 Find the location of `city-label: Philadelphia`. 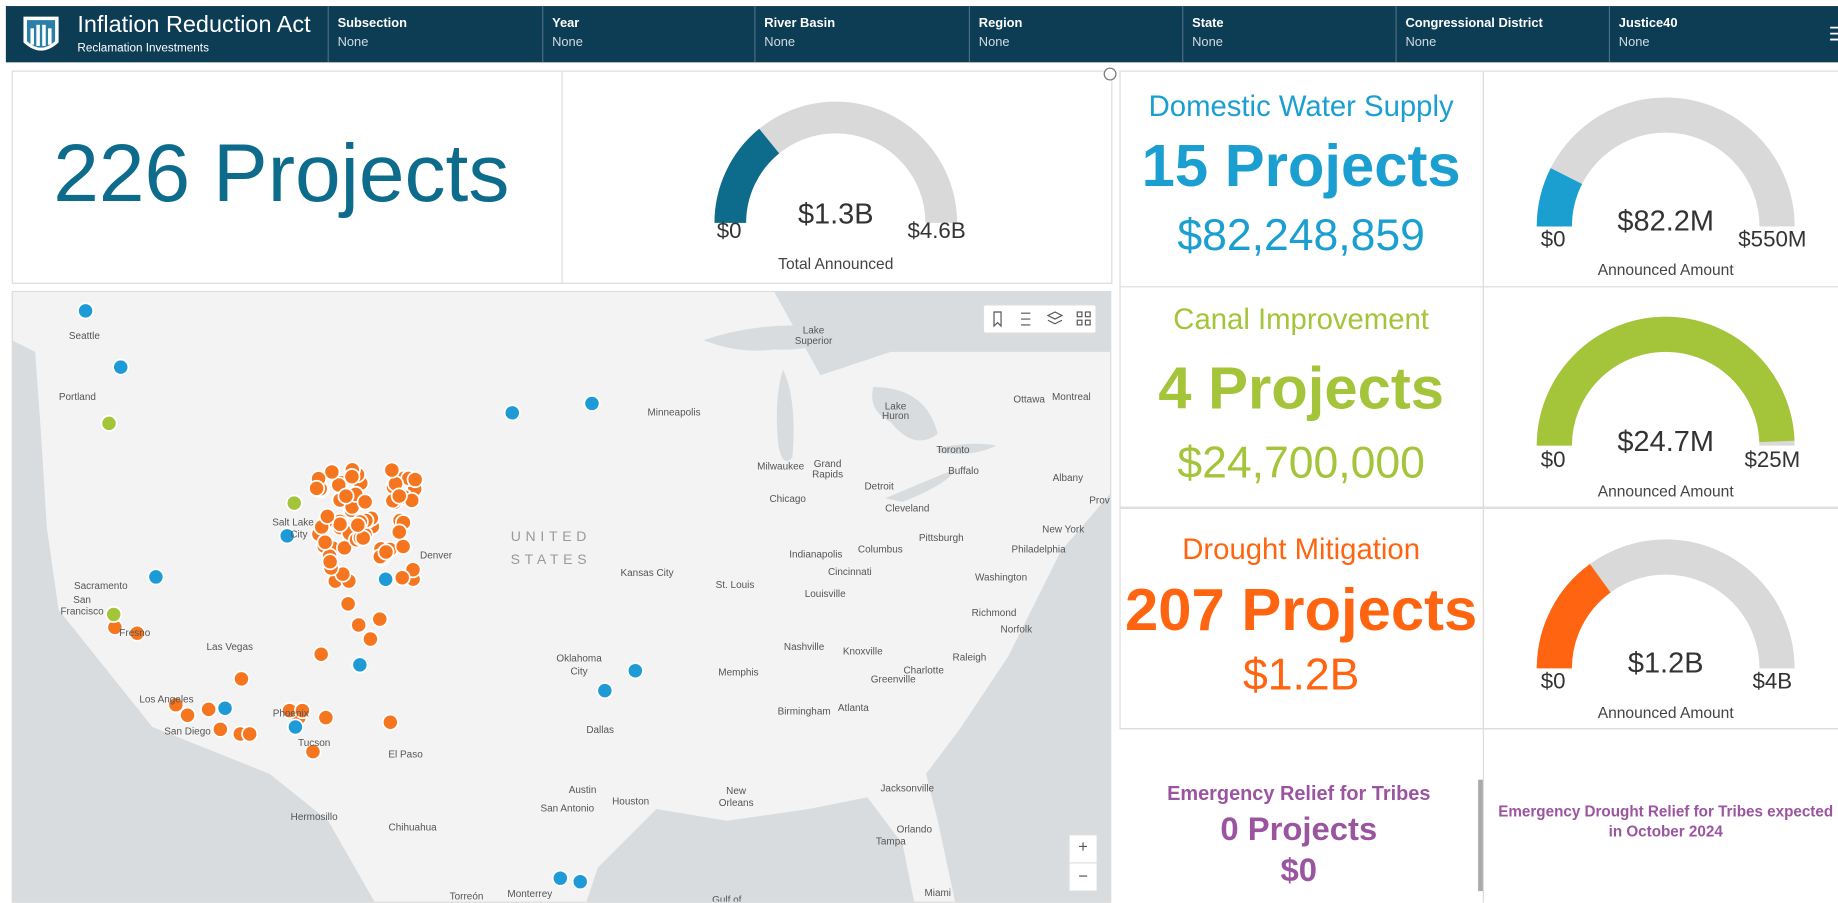

city-label: Philadelphia is located at coordinates (1038, 550).